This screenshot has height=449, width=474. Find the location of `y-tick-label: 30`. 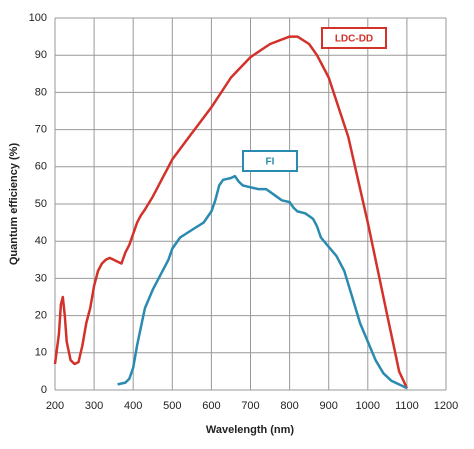

y-tick-label: 30 is located at coordinates (41, 278).